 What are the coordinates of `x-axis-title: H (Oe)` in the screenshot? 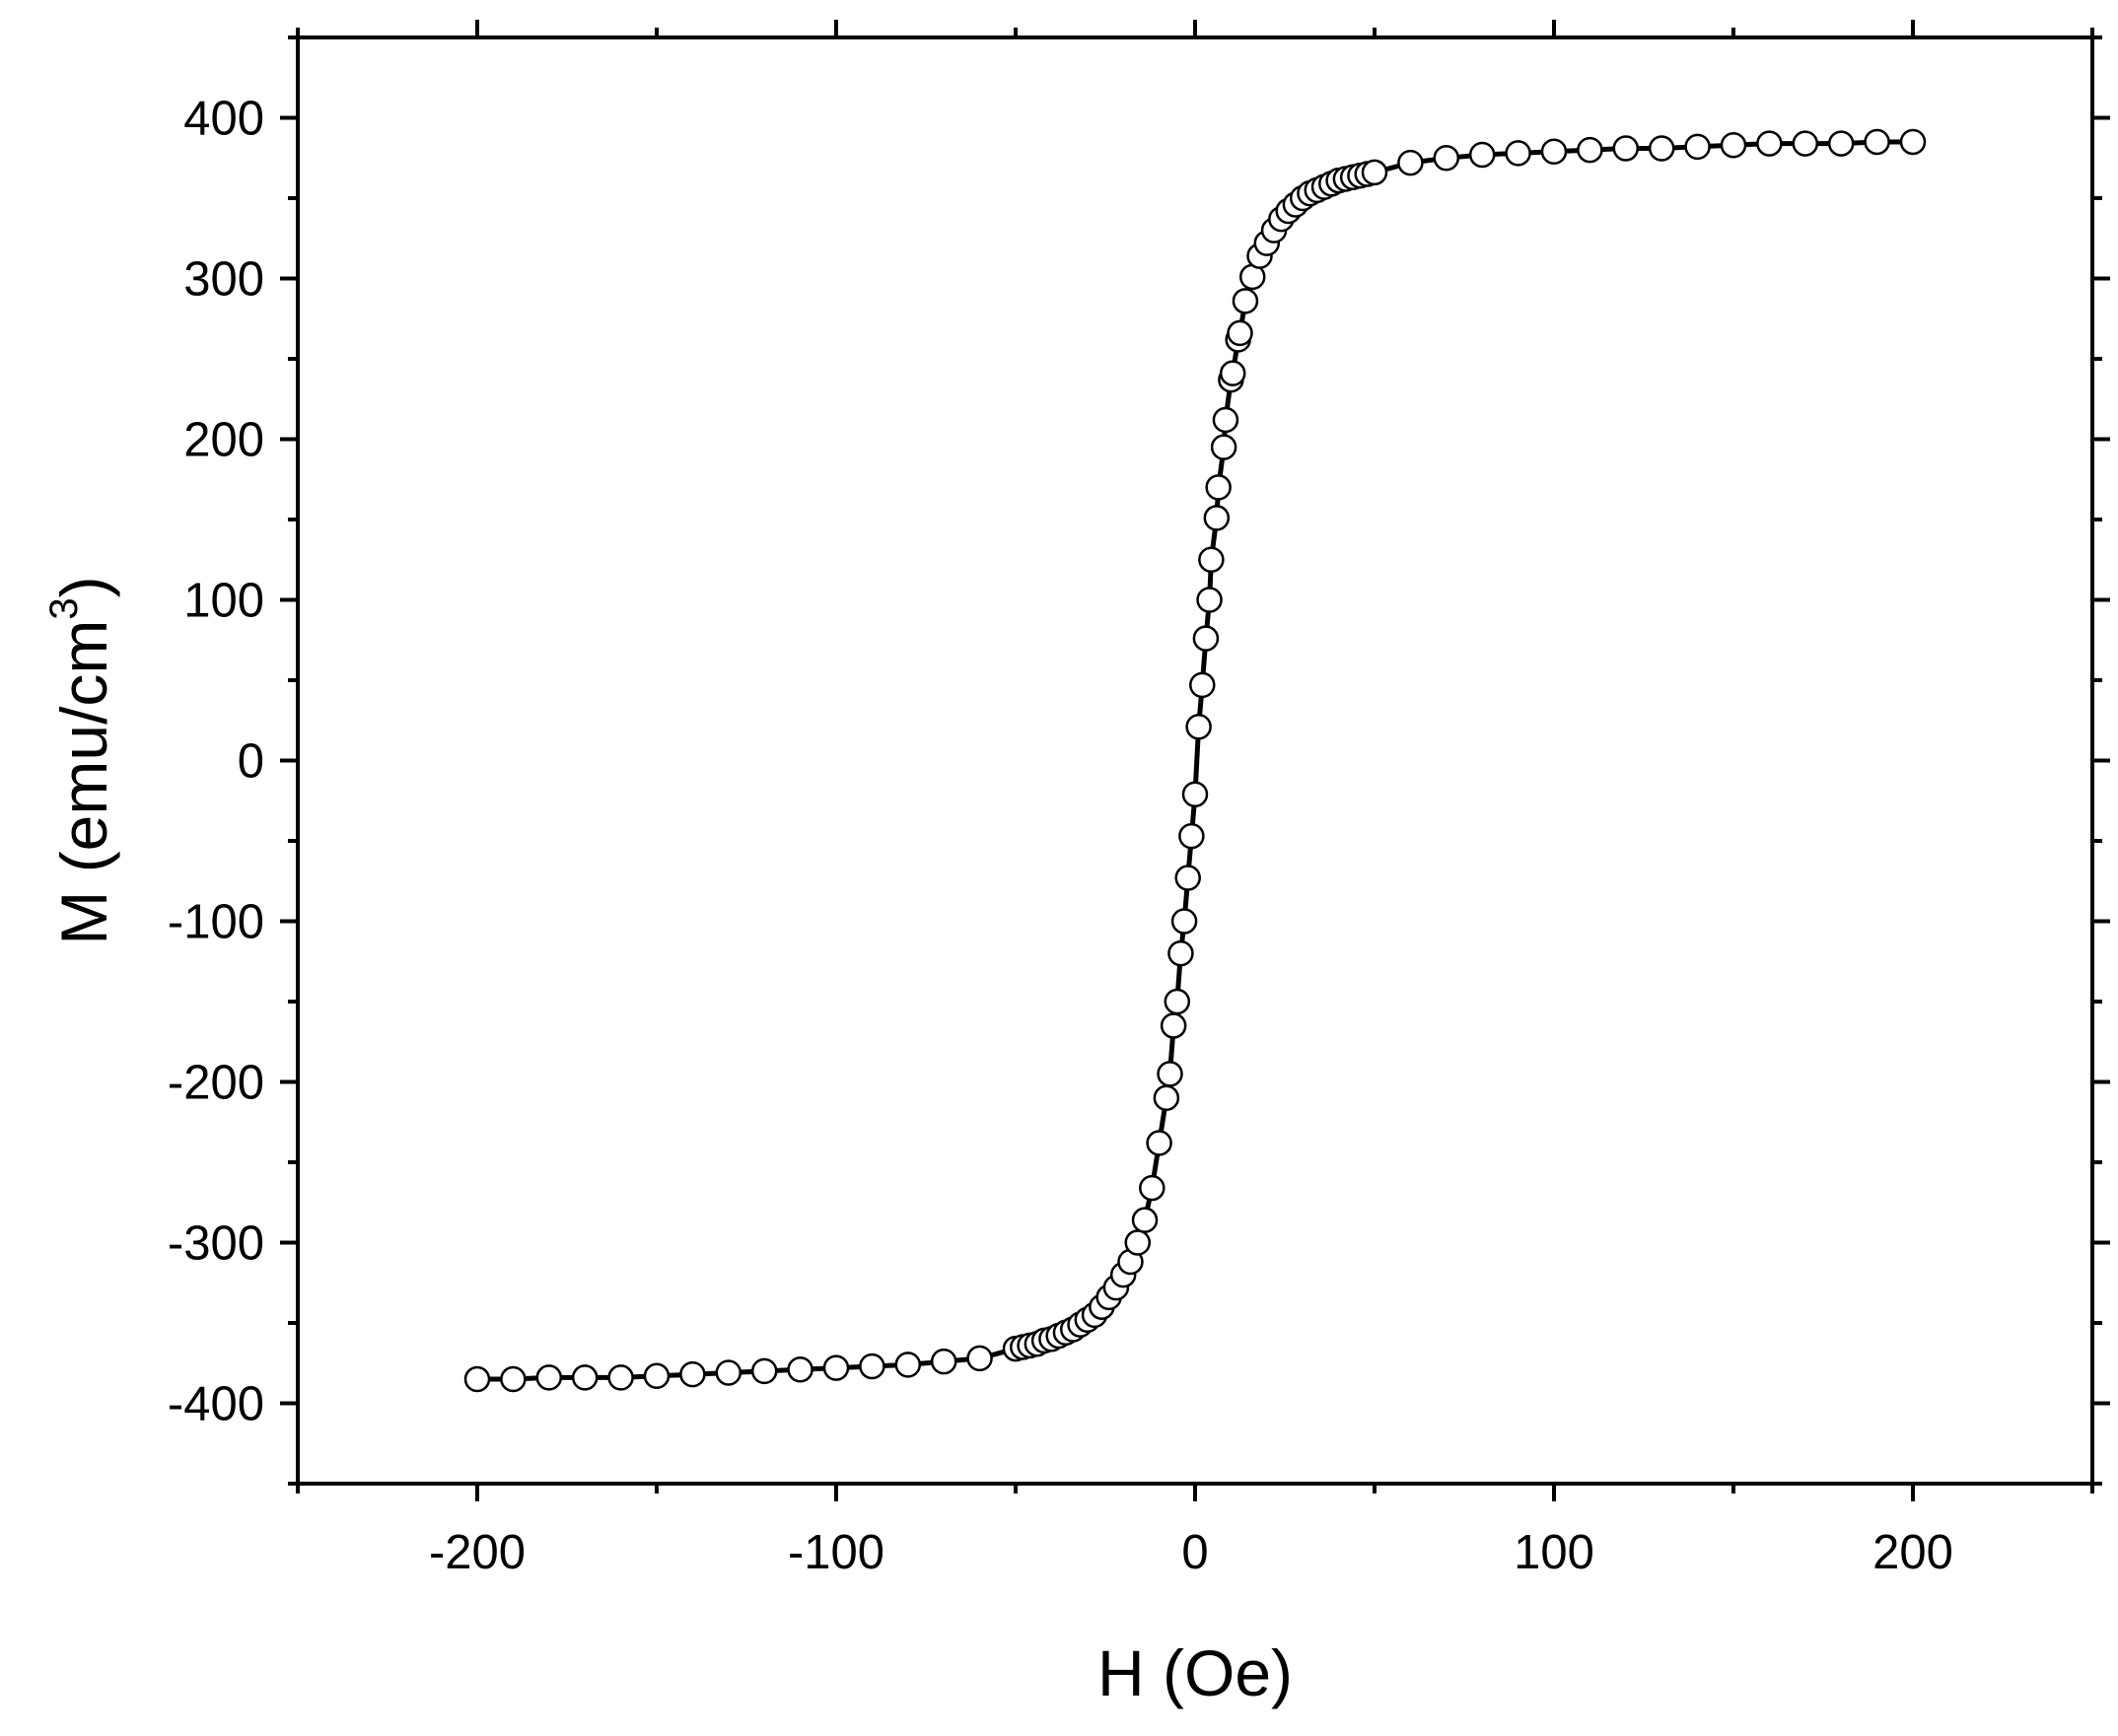 It's located at (1195, 1673).